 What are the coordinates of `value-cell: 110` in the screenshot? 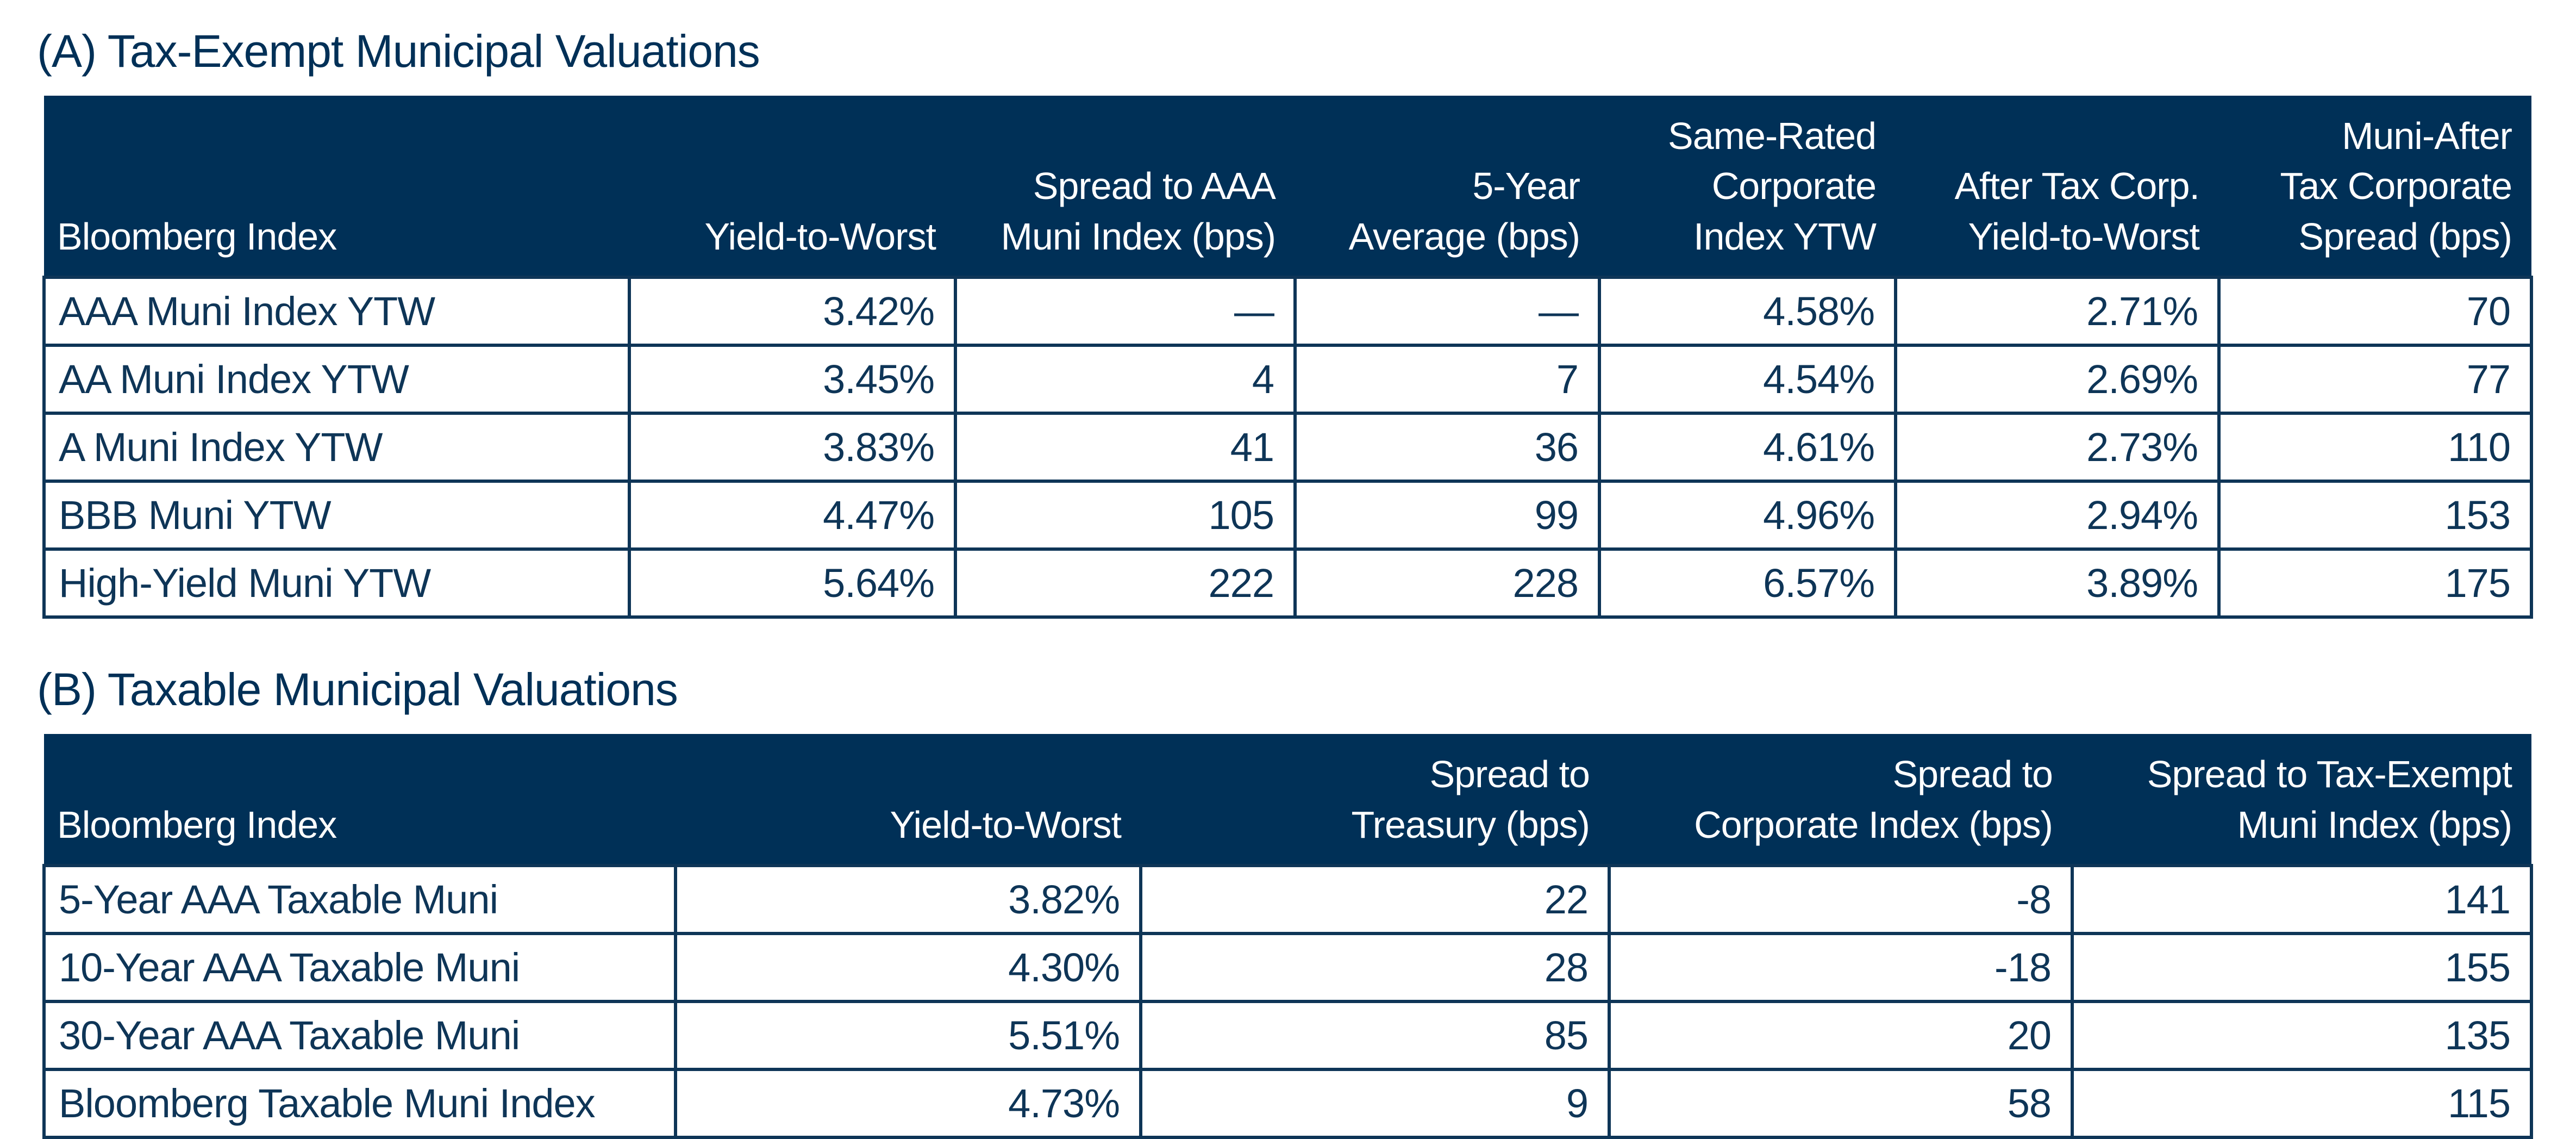 It's located at (2375, 447).